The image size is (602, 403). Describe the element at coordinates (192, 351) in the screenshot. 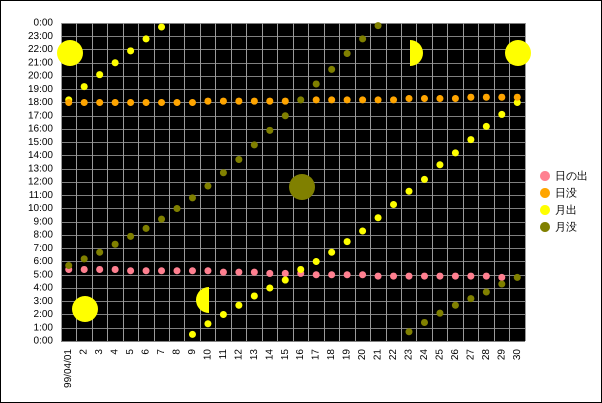

I see `x-tick-label: 9` at that location.